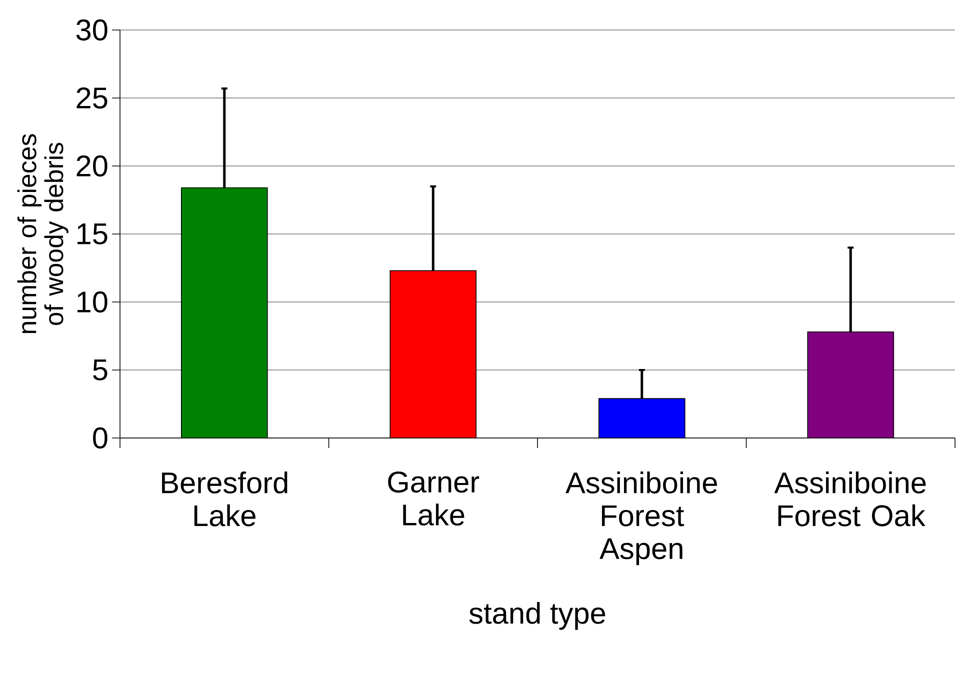  Describe the element at coordinates (434, 499) in the screenshot. I see `x-tick-label: Garner Lake` at that location.